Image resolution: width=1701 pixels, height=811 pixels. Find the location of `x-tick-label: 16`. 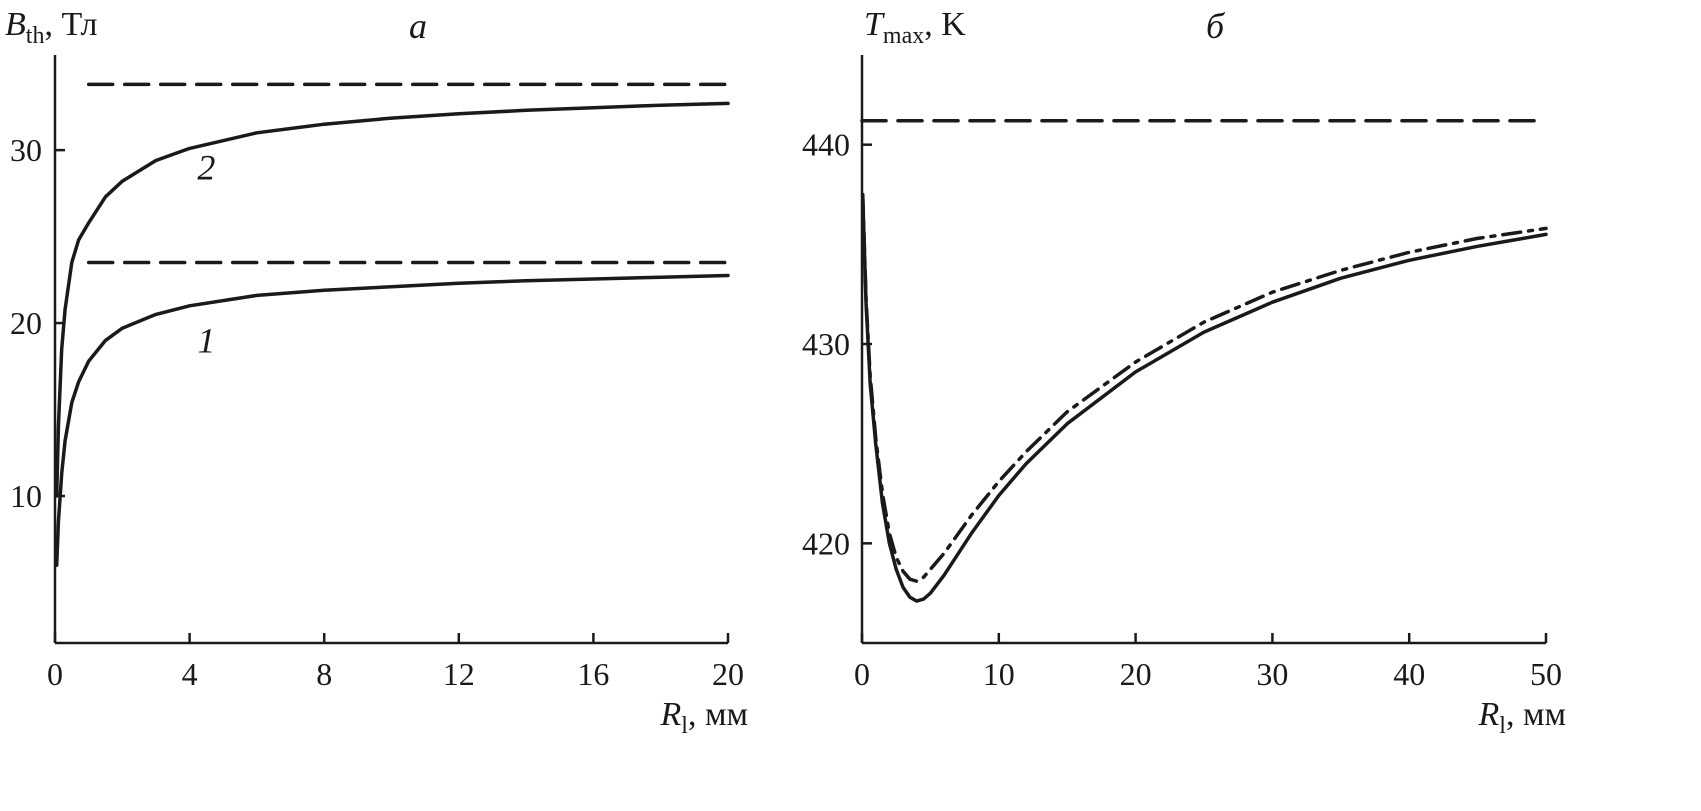

x-tick-label: 16 is located at coordinates (593, 674).